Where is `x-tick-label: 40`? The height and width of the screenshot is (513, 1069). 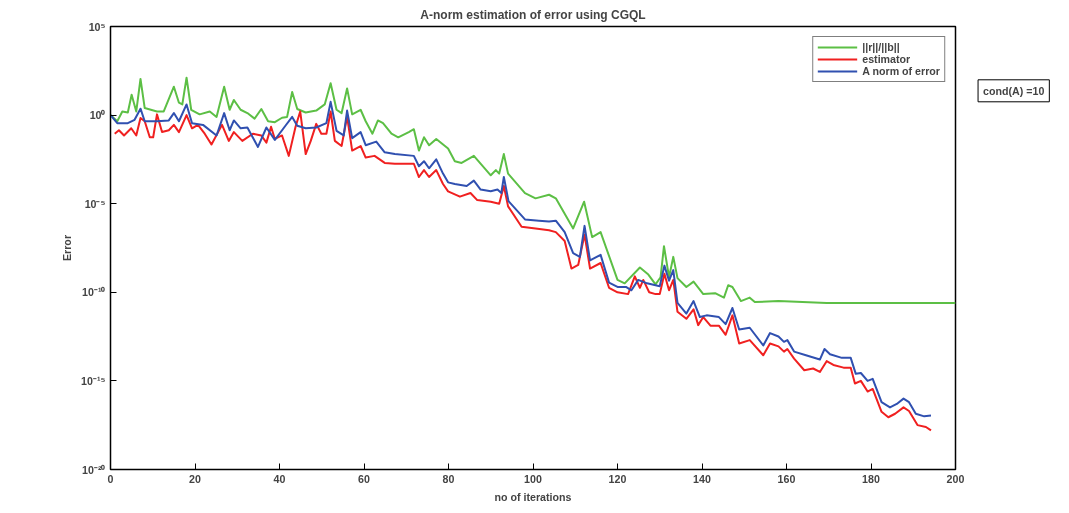 x-tick-label: 40 is located at coordinates (279, 478).